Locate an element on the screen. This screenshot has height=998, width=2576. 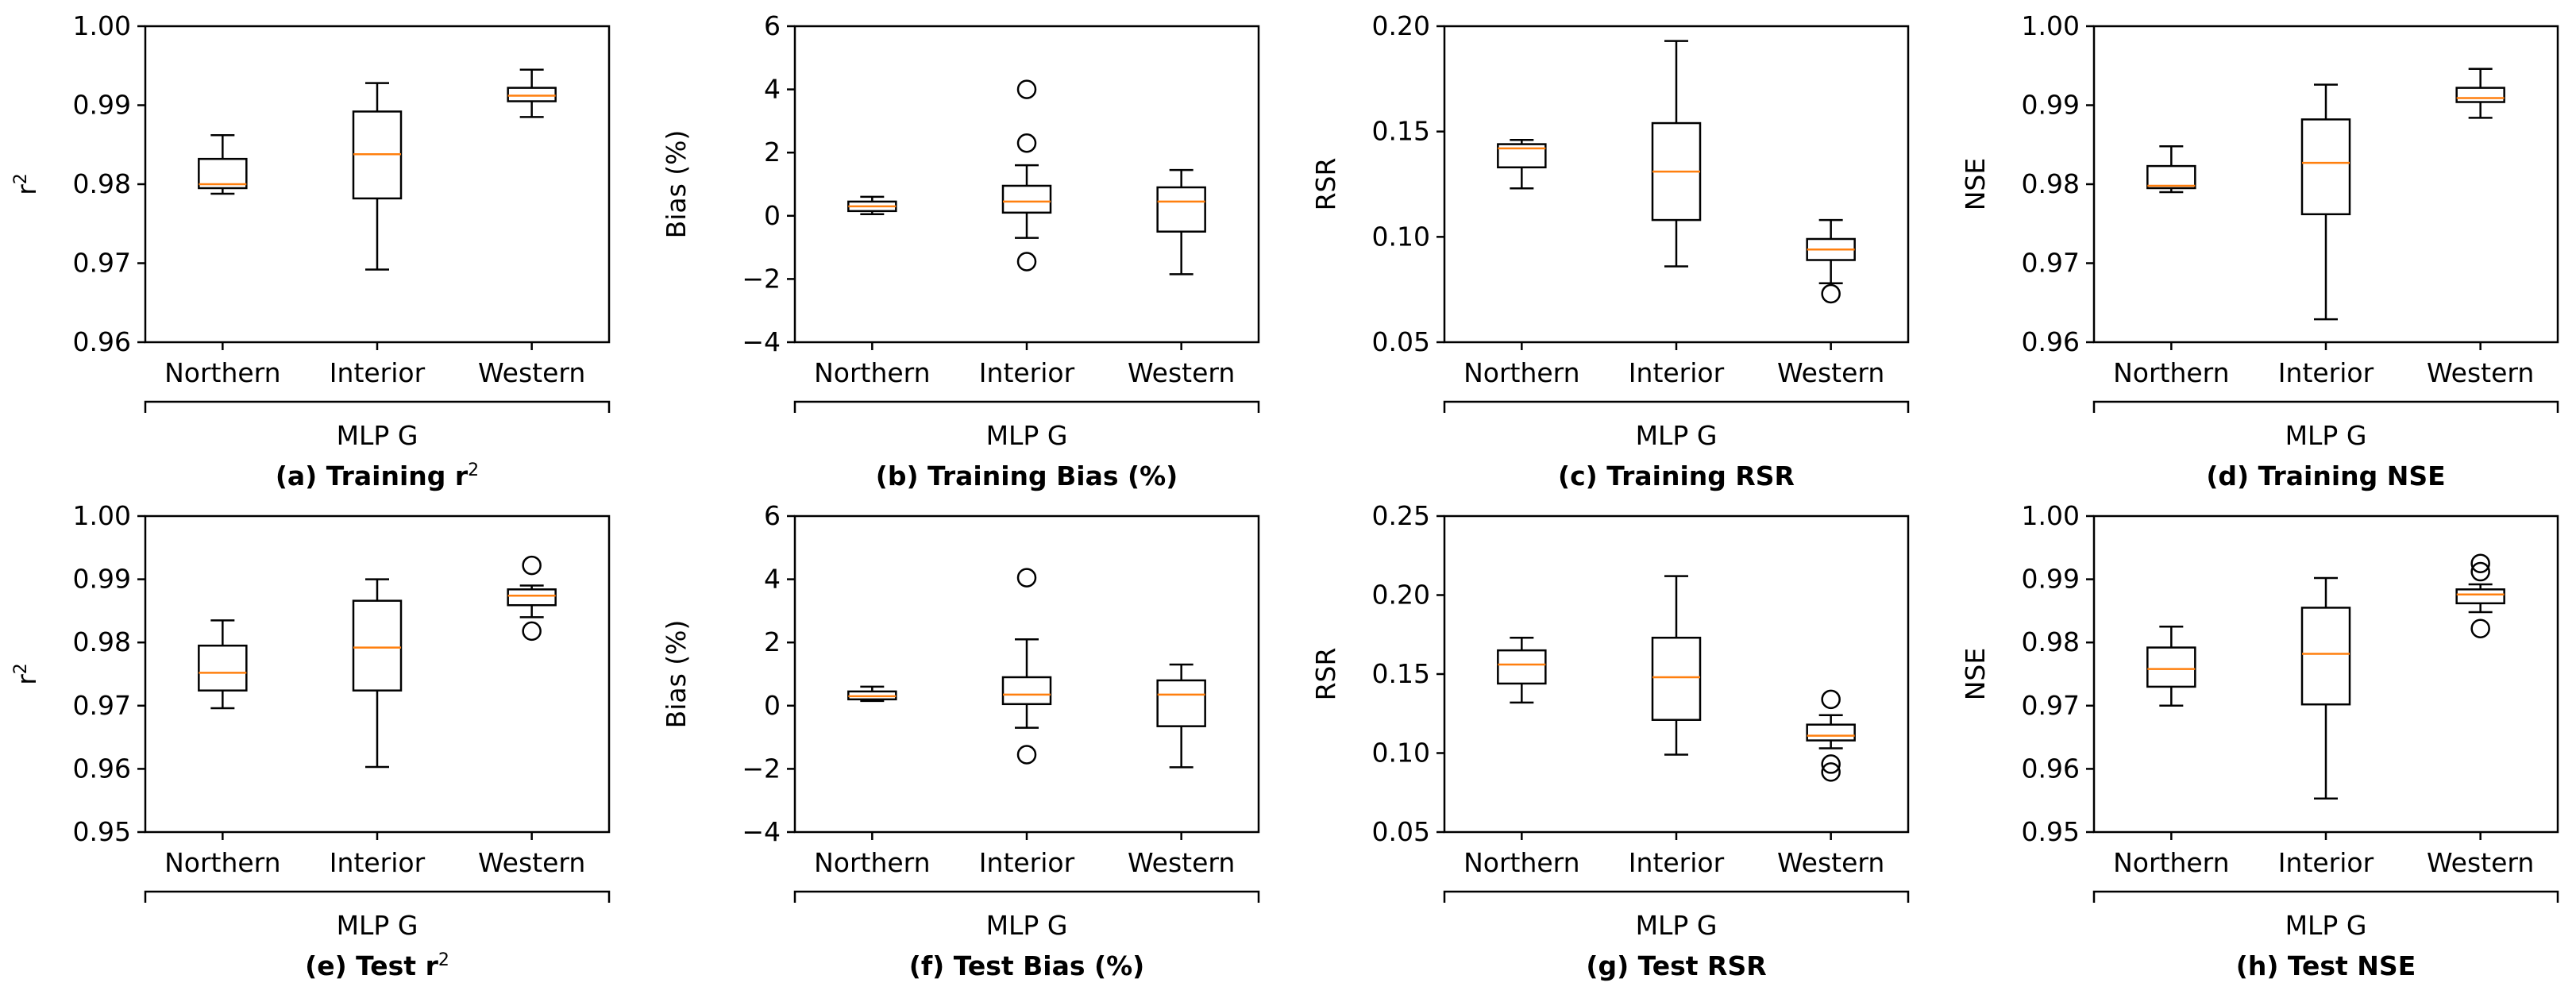
y-axis-label: NSE is located at coordinates (1975, 184).